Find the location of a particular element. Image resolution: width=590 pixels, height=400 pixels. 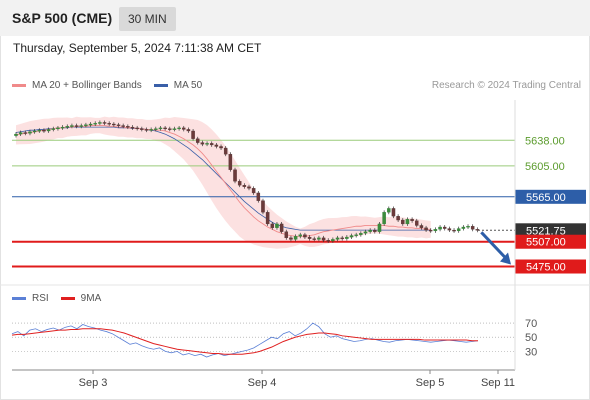

legend-item-ma20-bb: MA 20 + Bollinger Bands is located at coordinates (77, 85).